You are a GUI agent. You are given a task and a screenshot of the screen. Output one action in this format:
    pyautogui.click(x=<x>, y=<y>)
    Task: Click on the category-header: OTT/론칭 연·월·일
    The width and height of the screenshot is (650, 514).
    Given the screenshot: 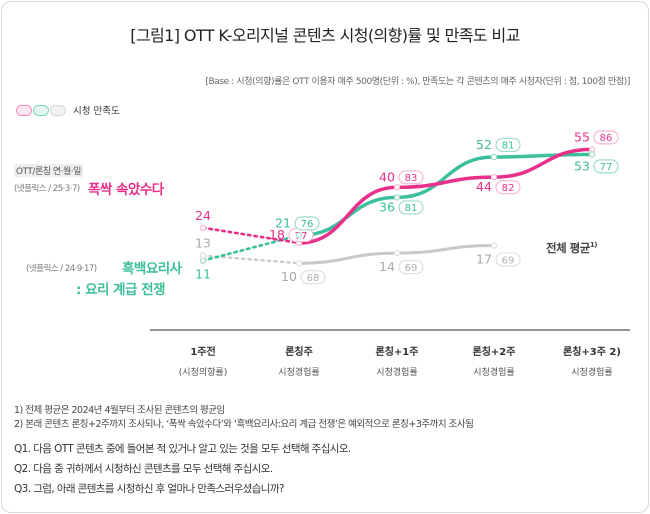 What is the action you would take?
    pyautogui.click(x=48, y=170)
    